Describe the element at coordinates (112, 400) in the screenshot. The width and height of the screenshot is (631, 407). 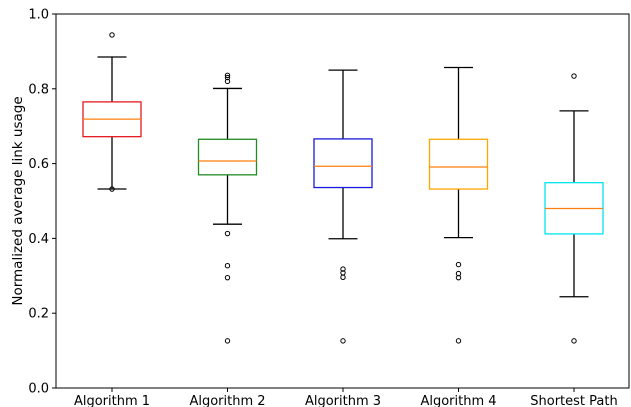
I see `x-tick-label: Algorithm 1` at that location.